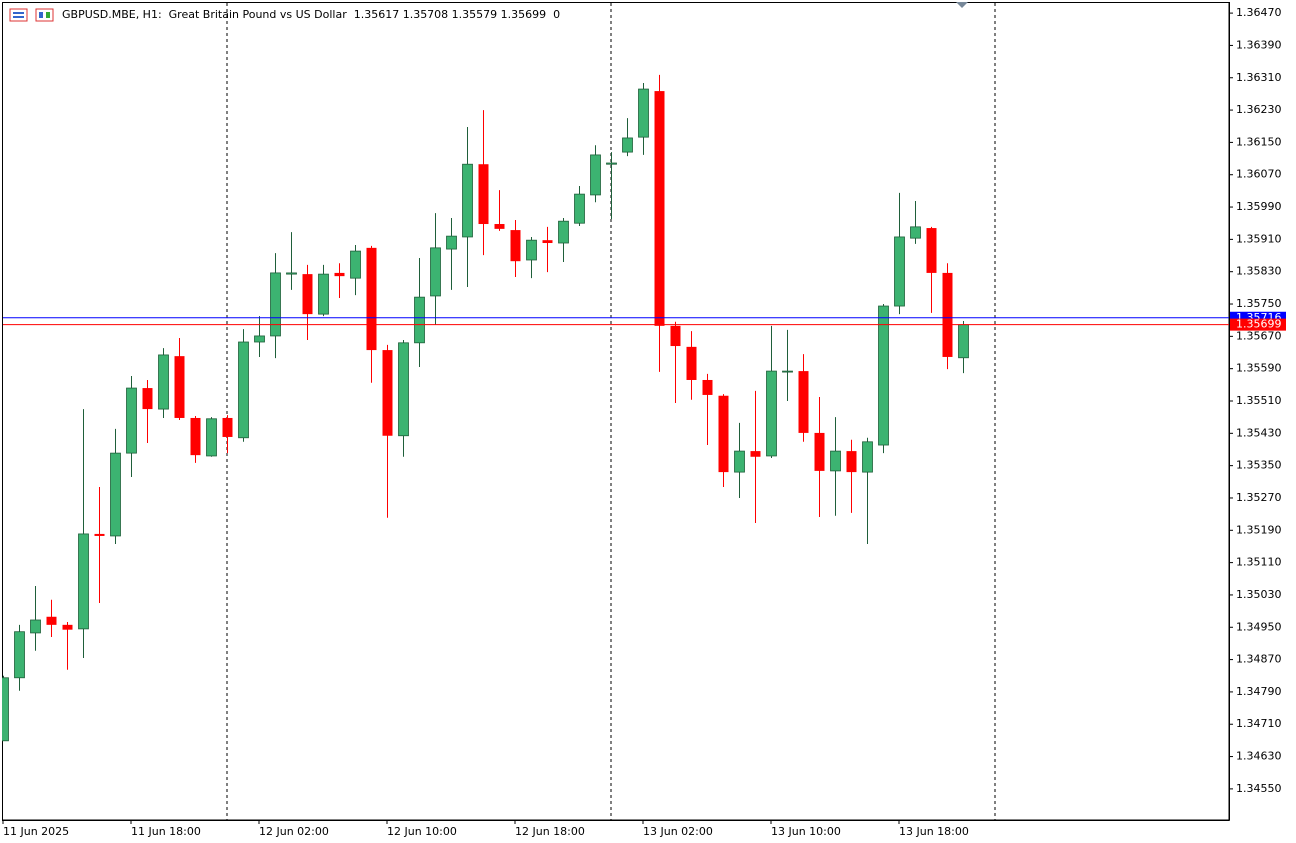 The image size is (1296, 843). Describe the element at coordinates (550, 831) in the screenshot. I see `x-tick-label: 12 Jun 18:00` at that location.